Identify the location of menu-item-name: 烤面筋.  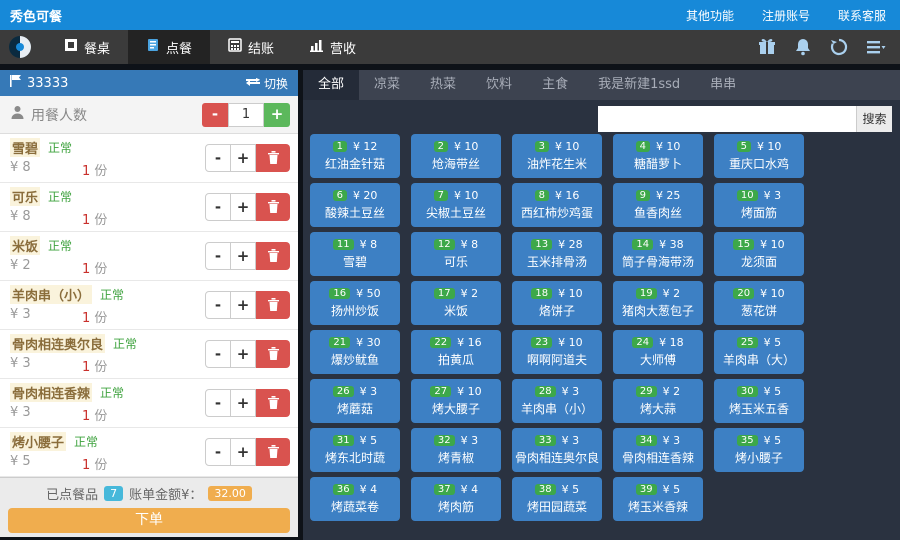
(758, 213).